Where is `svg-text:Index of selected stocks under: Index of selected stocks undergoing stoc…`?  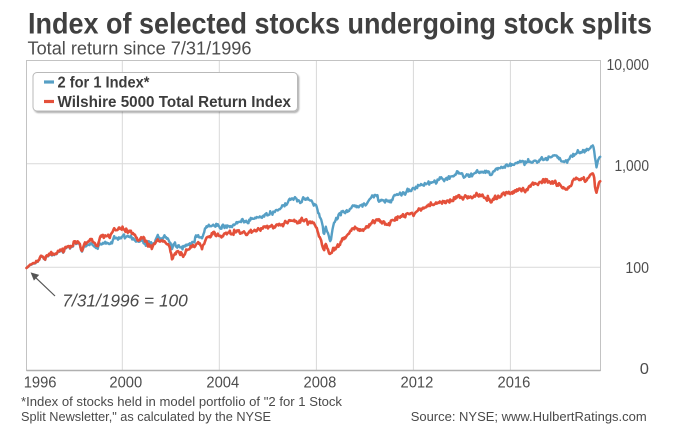
svg-text:Index of selected stocks under: Index of selected stocks undergoing stoc… is located at coordinates (340, 24).